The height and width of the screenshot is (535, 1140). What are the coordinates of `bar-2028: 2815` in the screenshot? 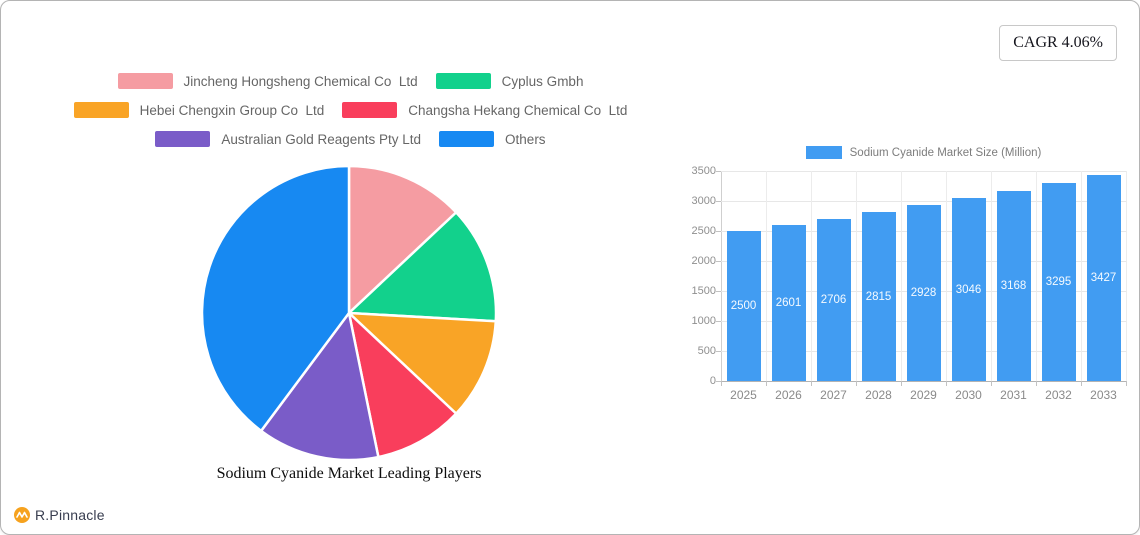 It's located at (878, 296).